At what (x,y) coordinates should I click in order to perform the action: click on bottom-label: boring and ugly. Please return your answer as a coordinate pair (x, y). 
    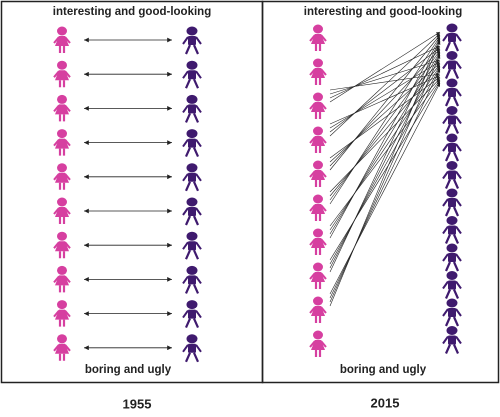
    Looking at the image, I should click on (383, 370).